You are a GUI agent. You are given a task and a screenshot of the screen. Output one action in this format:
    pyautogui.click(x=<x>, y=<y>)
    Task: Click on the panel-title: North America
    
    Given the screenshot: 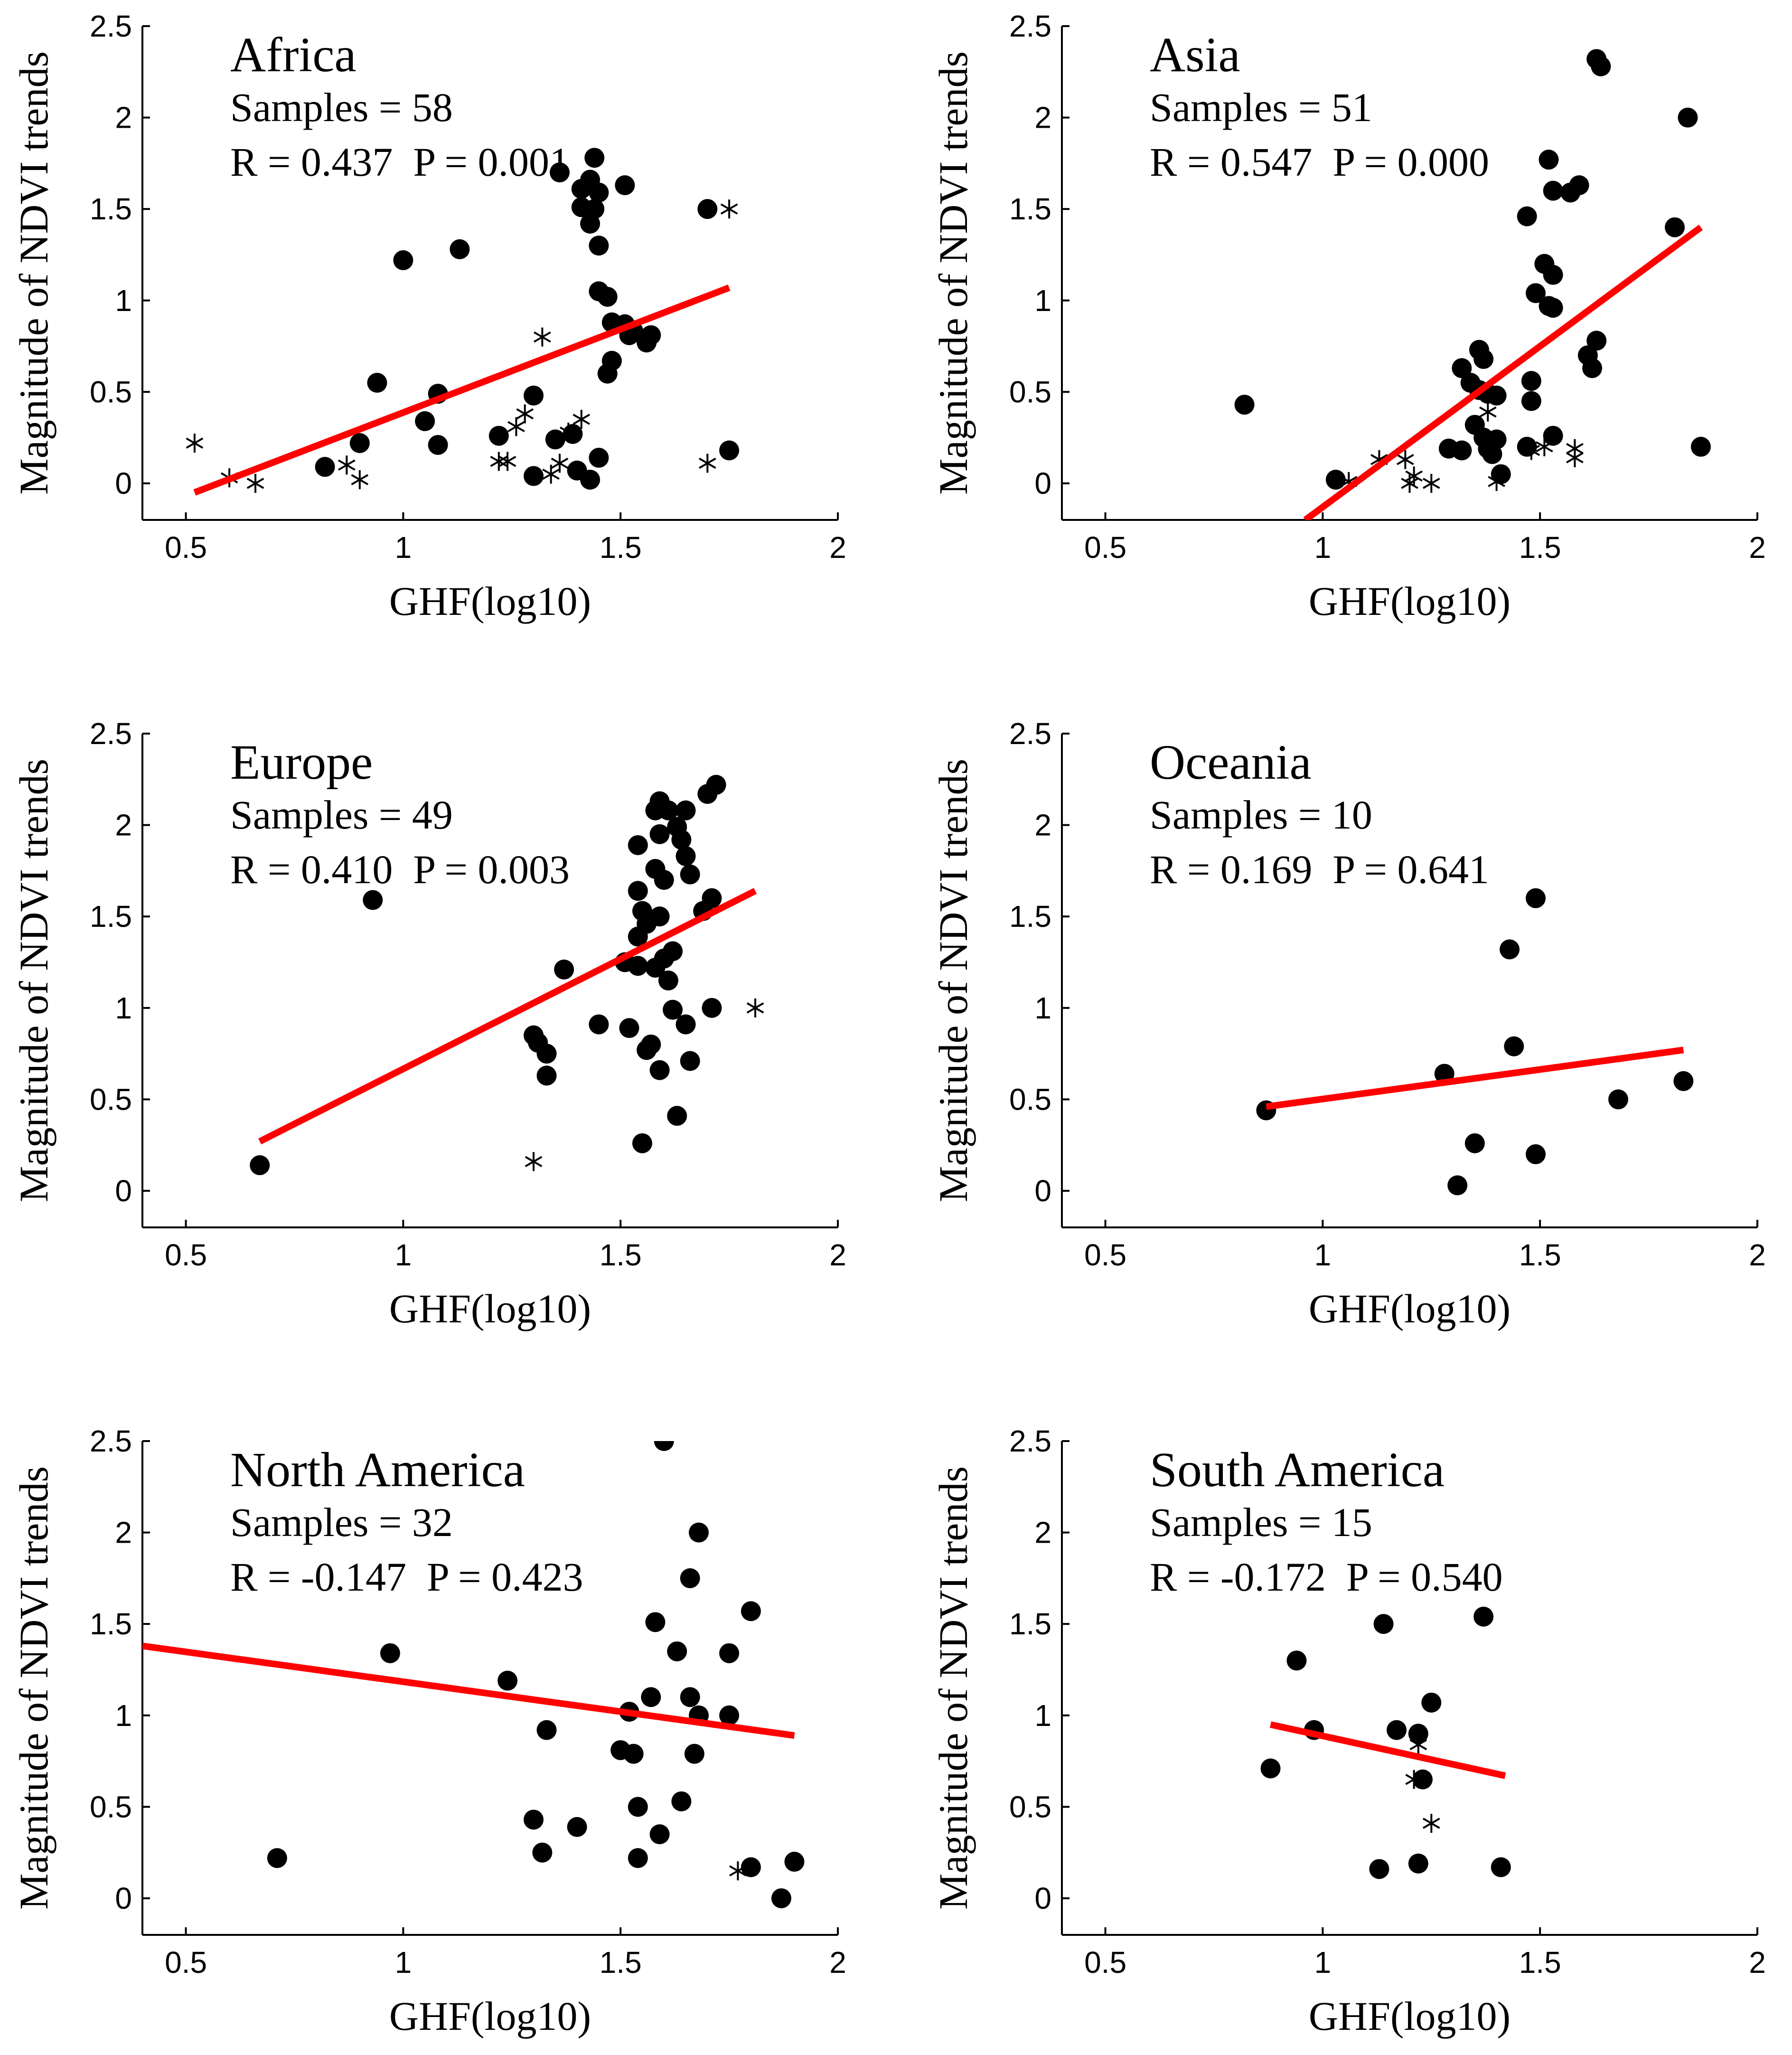 What is the action you would take?
    pyautogui.click(x=378, y=1469)
    